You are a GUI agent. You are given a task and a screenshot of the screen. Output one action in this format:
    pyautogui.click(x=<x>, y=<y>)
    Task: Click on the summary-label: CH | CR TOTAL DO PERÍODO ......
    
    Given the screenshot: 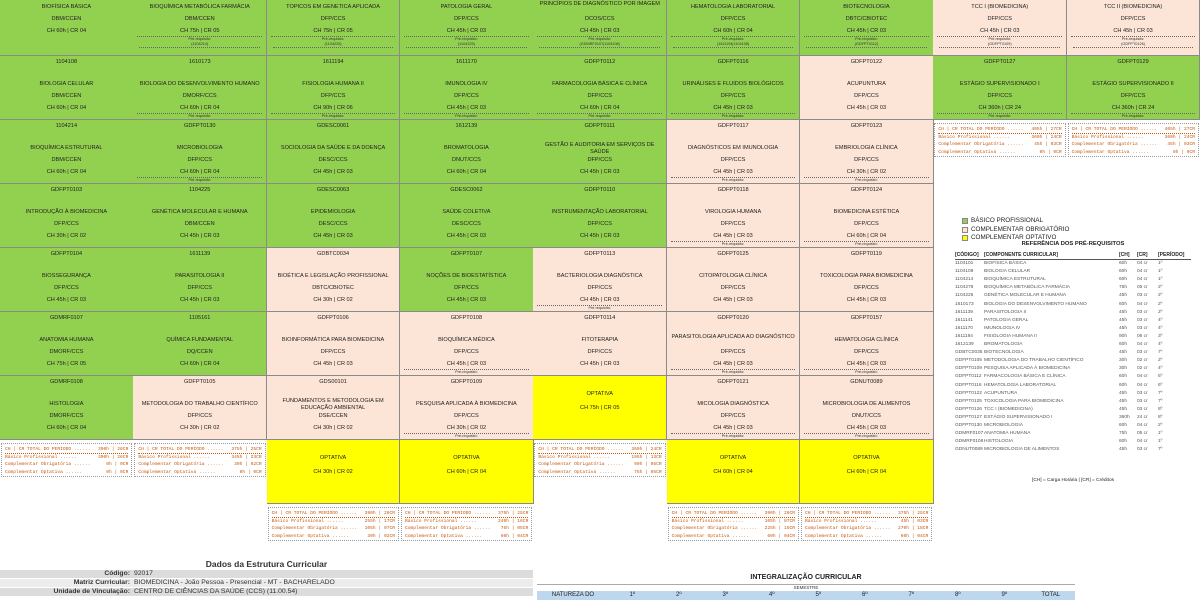 What is the action you would take?
    pyautogui.click(x=981, y=129)
    